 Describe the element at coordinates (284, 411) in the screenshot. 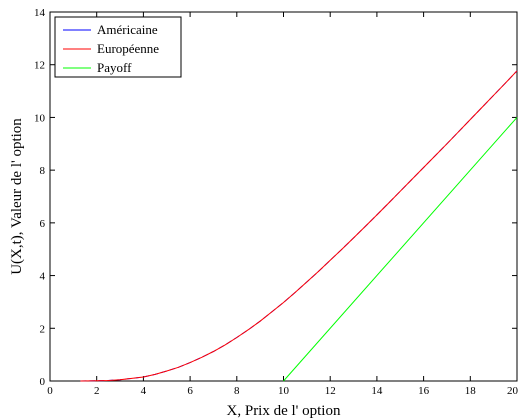

I see `x-axis-label: X, Prix de l' option` at that location.